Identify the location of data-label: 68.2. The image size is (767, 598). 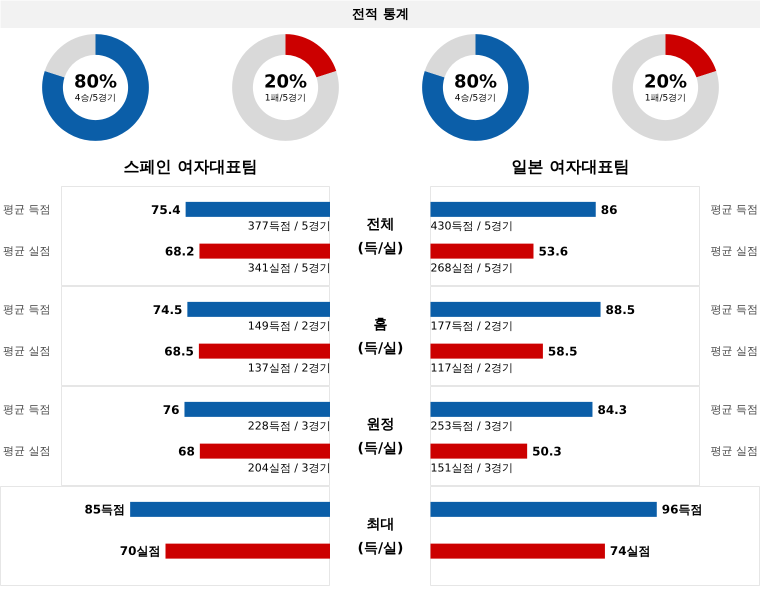
(179, 251).